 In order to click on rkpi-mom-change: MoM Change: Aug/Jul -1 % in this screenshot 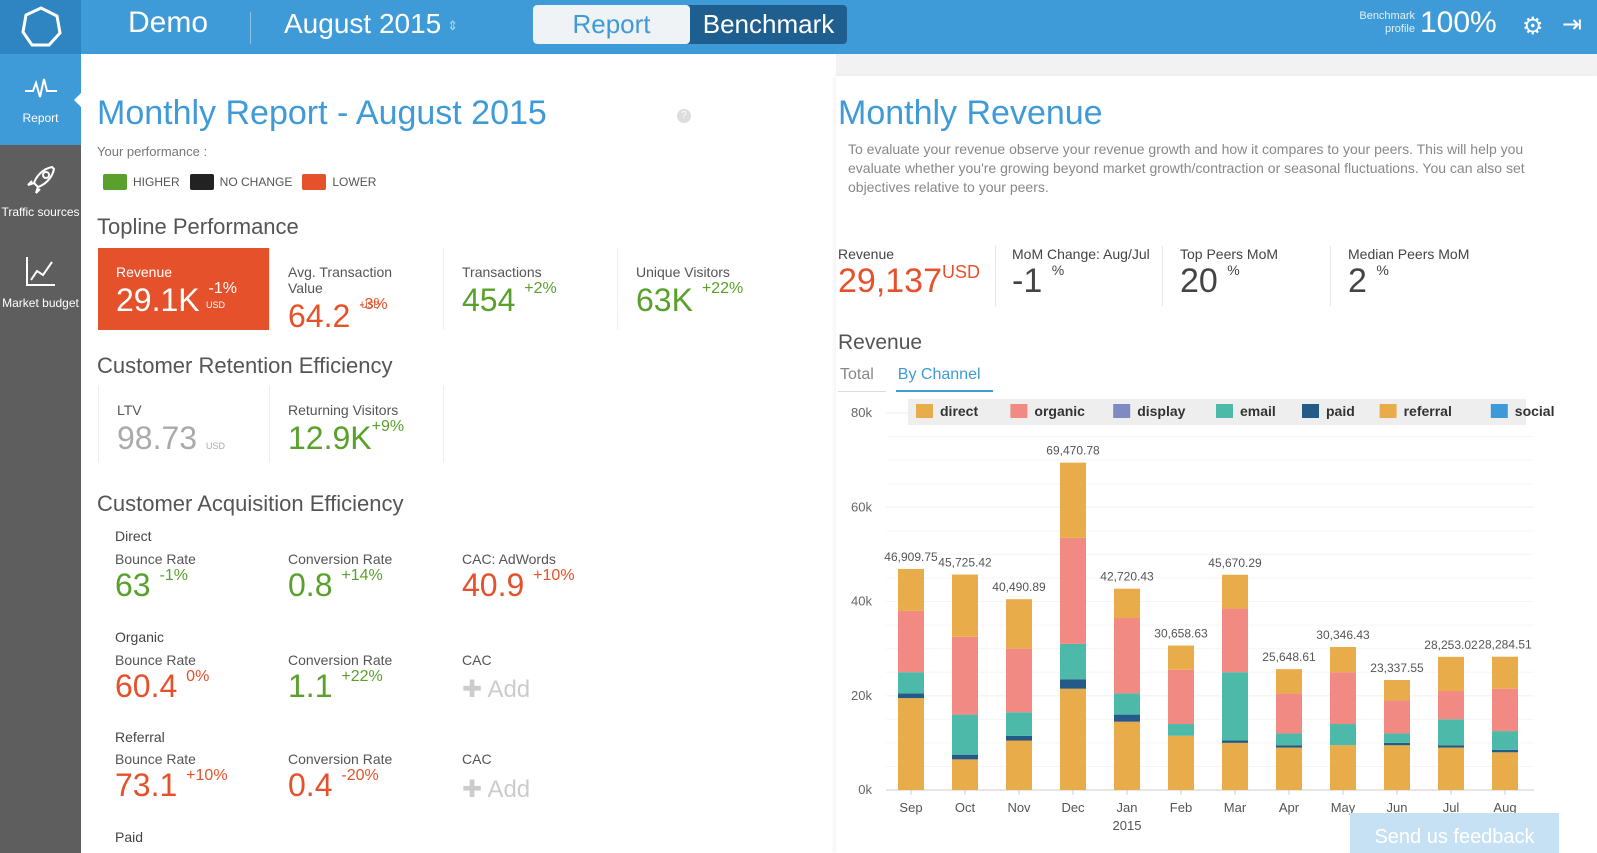, I will do `click(1081, 273)`.